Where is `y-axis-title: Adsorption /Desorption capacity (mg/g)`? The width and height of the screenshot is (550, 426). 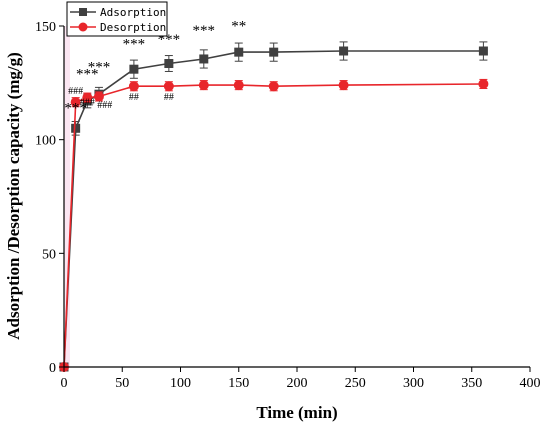
y-axis-title: Adsorption /Desorption capacity (mg/g) is located at coordinates (13, 196).